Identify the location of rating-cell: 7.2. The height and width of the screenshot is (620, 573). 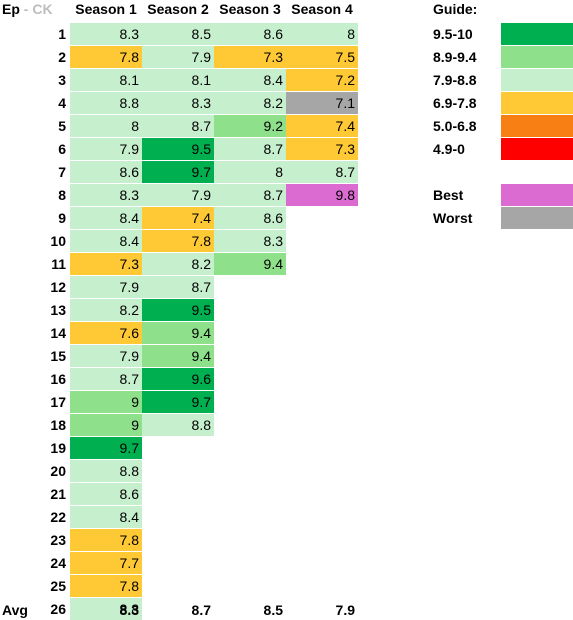
(322, 80).